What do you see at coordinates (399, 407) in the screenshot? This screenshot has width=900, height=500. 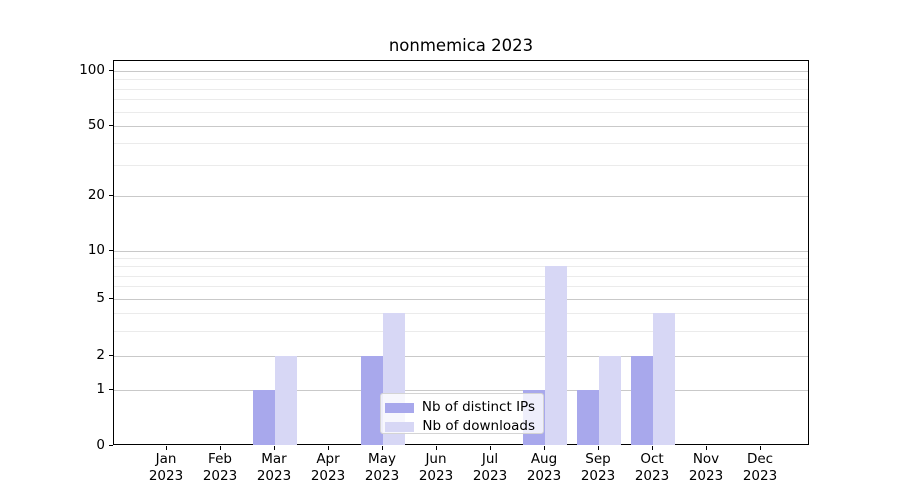 I see `legend-swatch-distinct-ips-icon` at bounding box center [399, 407].